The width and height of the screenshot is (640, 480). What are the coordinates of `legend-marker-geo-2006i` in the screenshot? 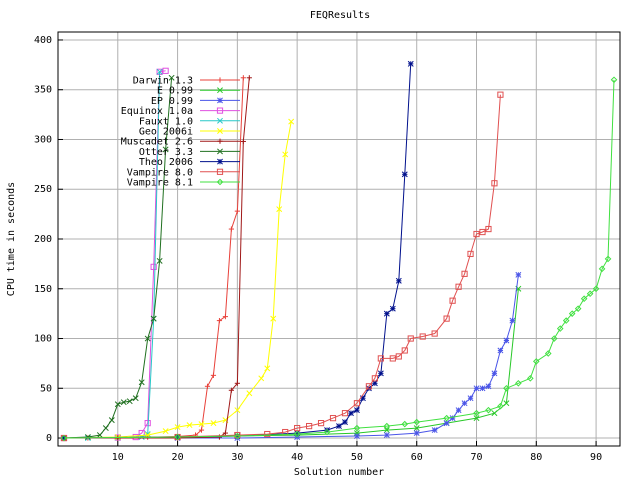 It's located at (220, 131).